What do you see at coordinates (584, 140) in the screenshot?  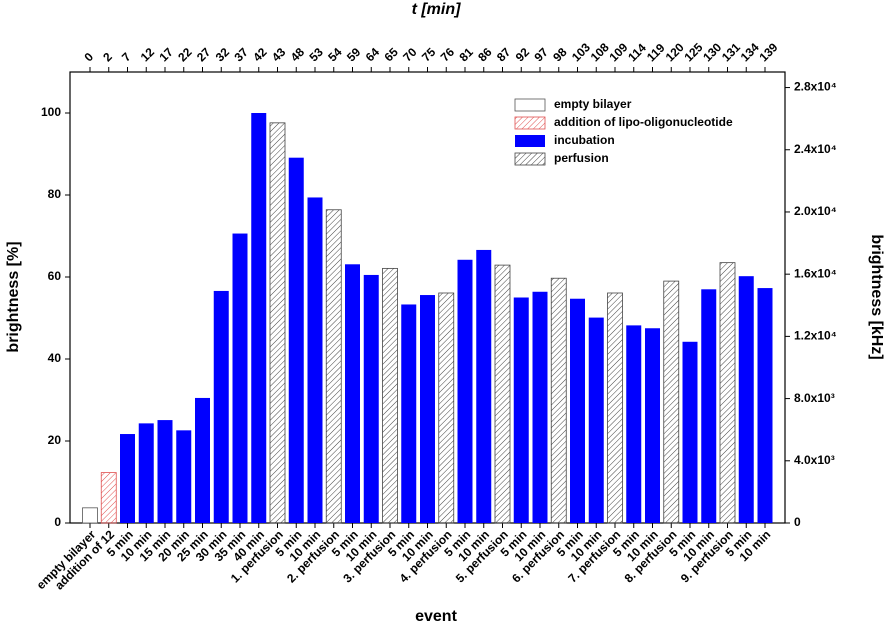 I see `legend-label: incubation` at bounding box center [584, 140].